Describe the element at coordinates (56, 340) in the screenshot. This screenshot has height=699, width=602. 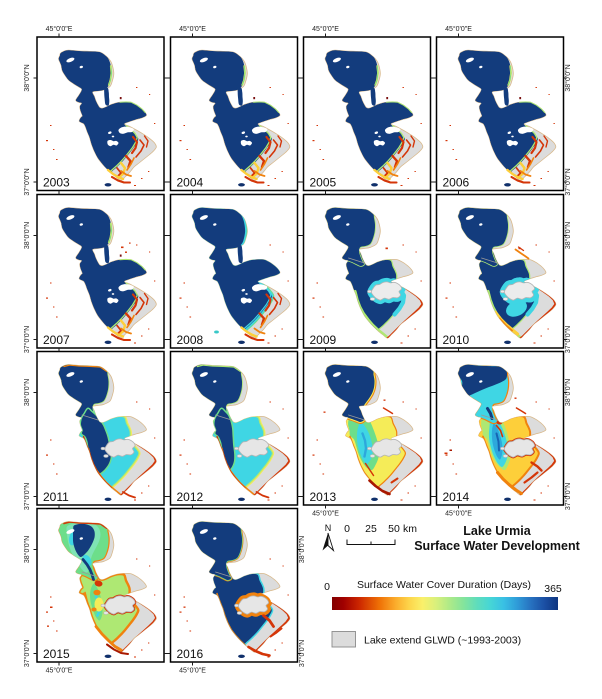
I see `svg-text: 2007` at that location.